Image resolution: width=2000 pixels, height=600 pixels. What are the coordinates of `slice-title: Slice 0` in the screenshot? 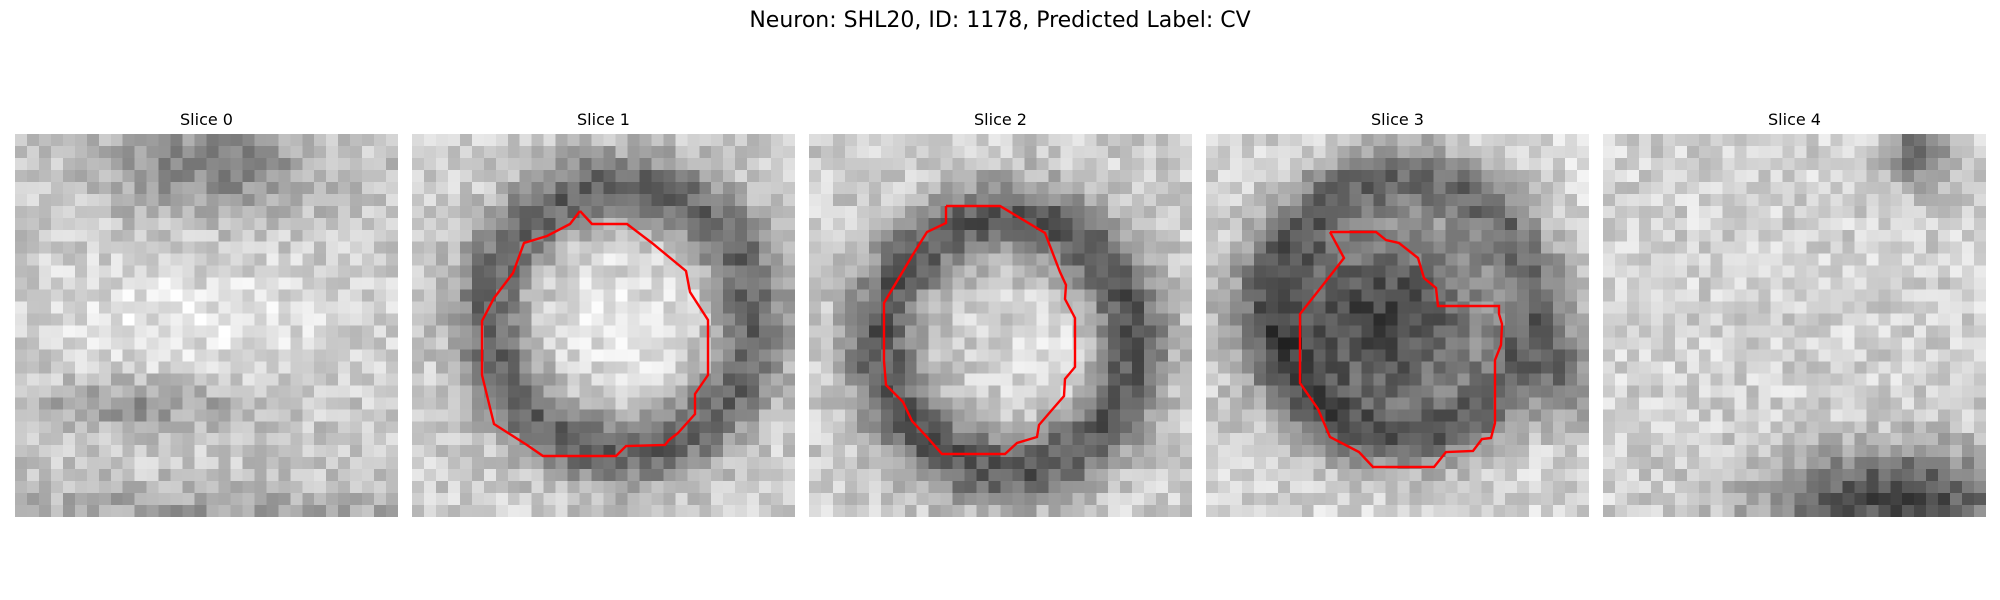 It's located at (206, 119).